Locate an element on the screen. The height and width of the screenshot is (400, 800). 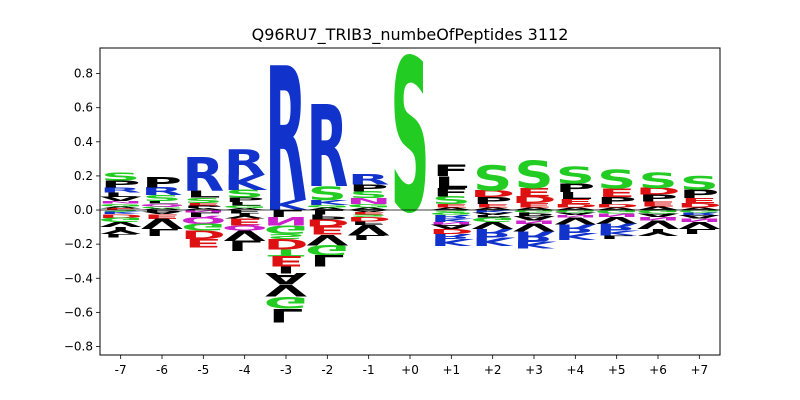
y-tick-label: 0.0 is located at coordinates (83, 210).